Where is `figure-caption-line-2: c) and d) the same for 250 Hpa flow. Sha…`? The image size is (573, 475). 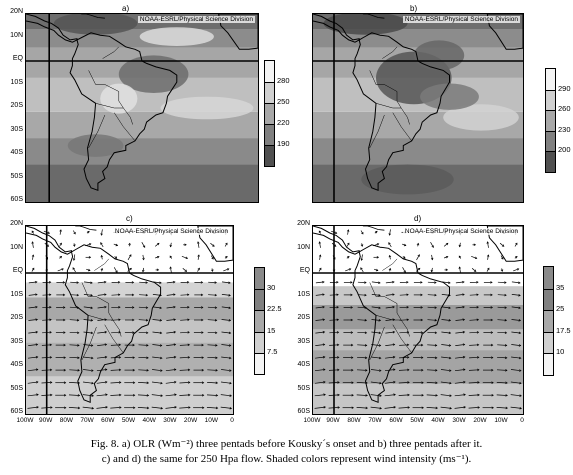 figure-caption-line-2: c) and d) the same for 250 Hpa flow. Sha… is located at coordinates (286, 459).